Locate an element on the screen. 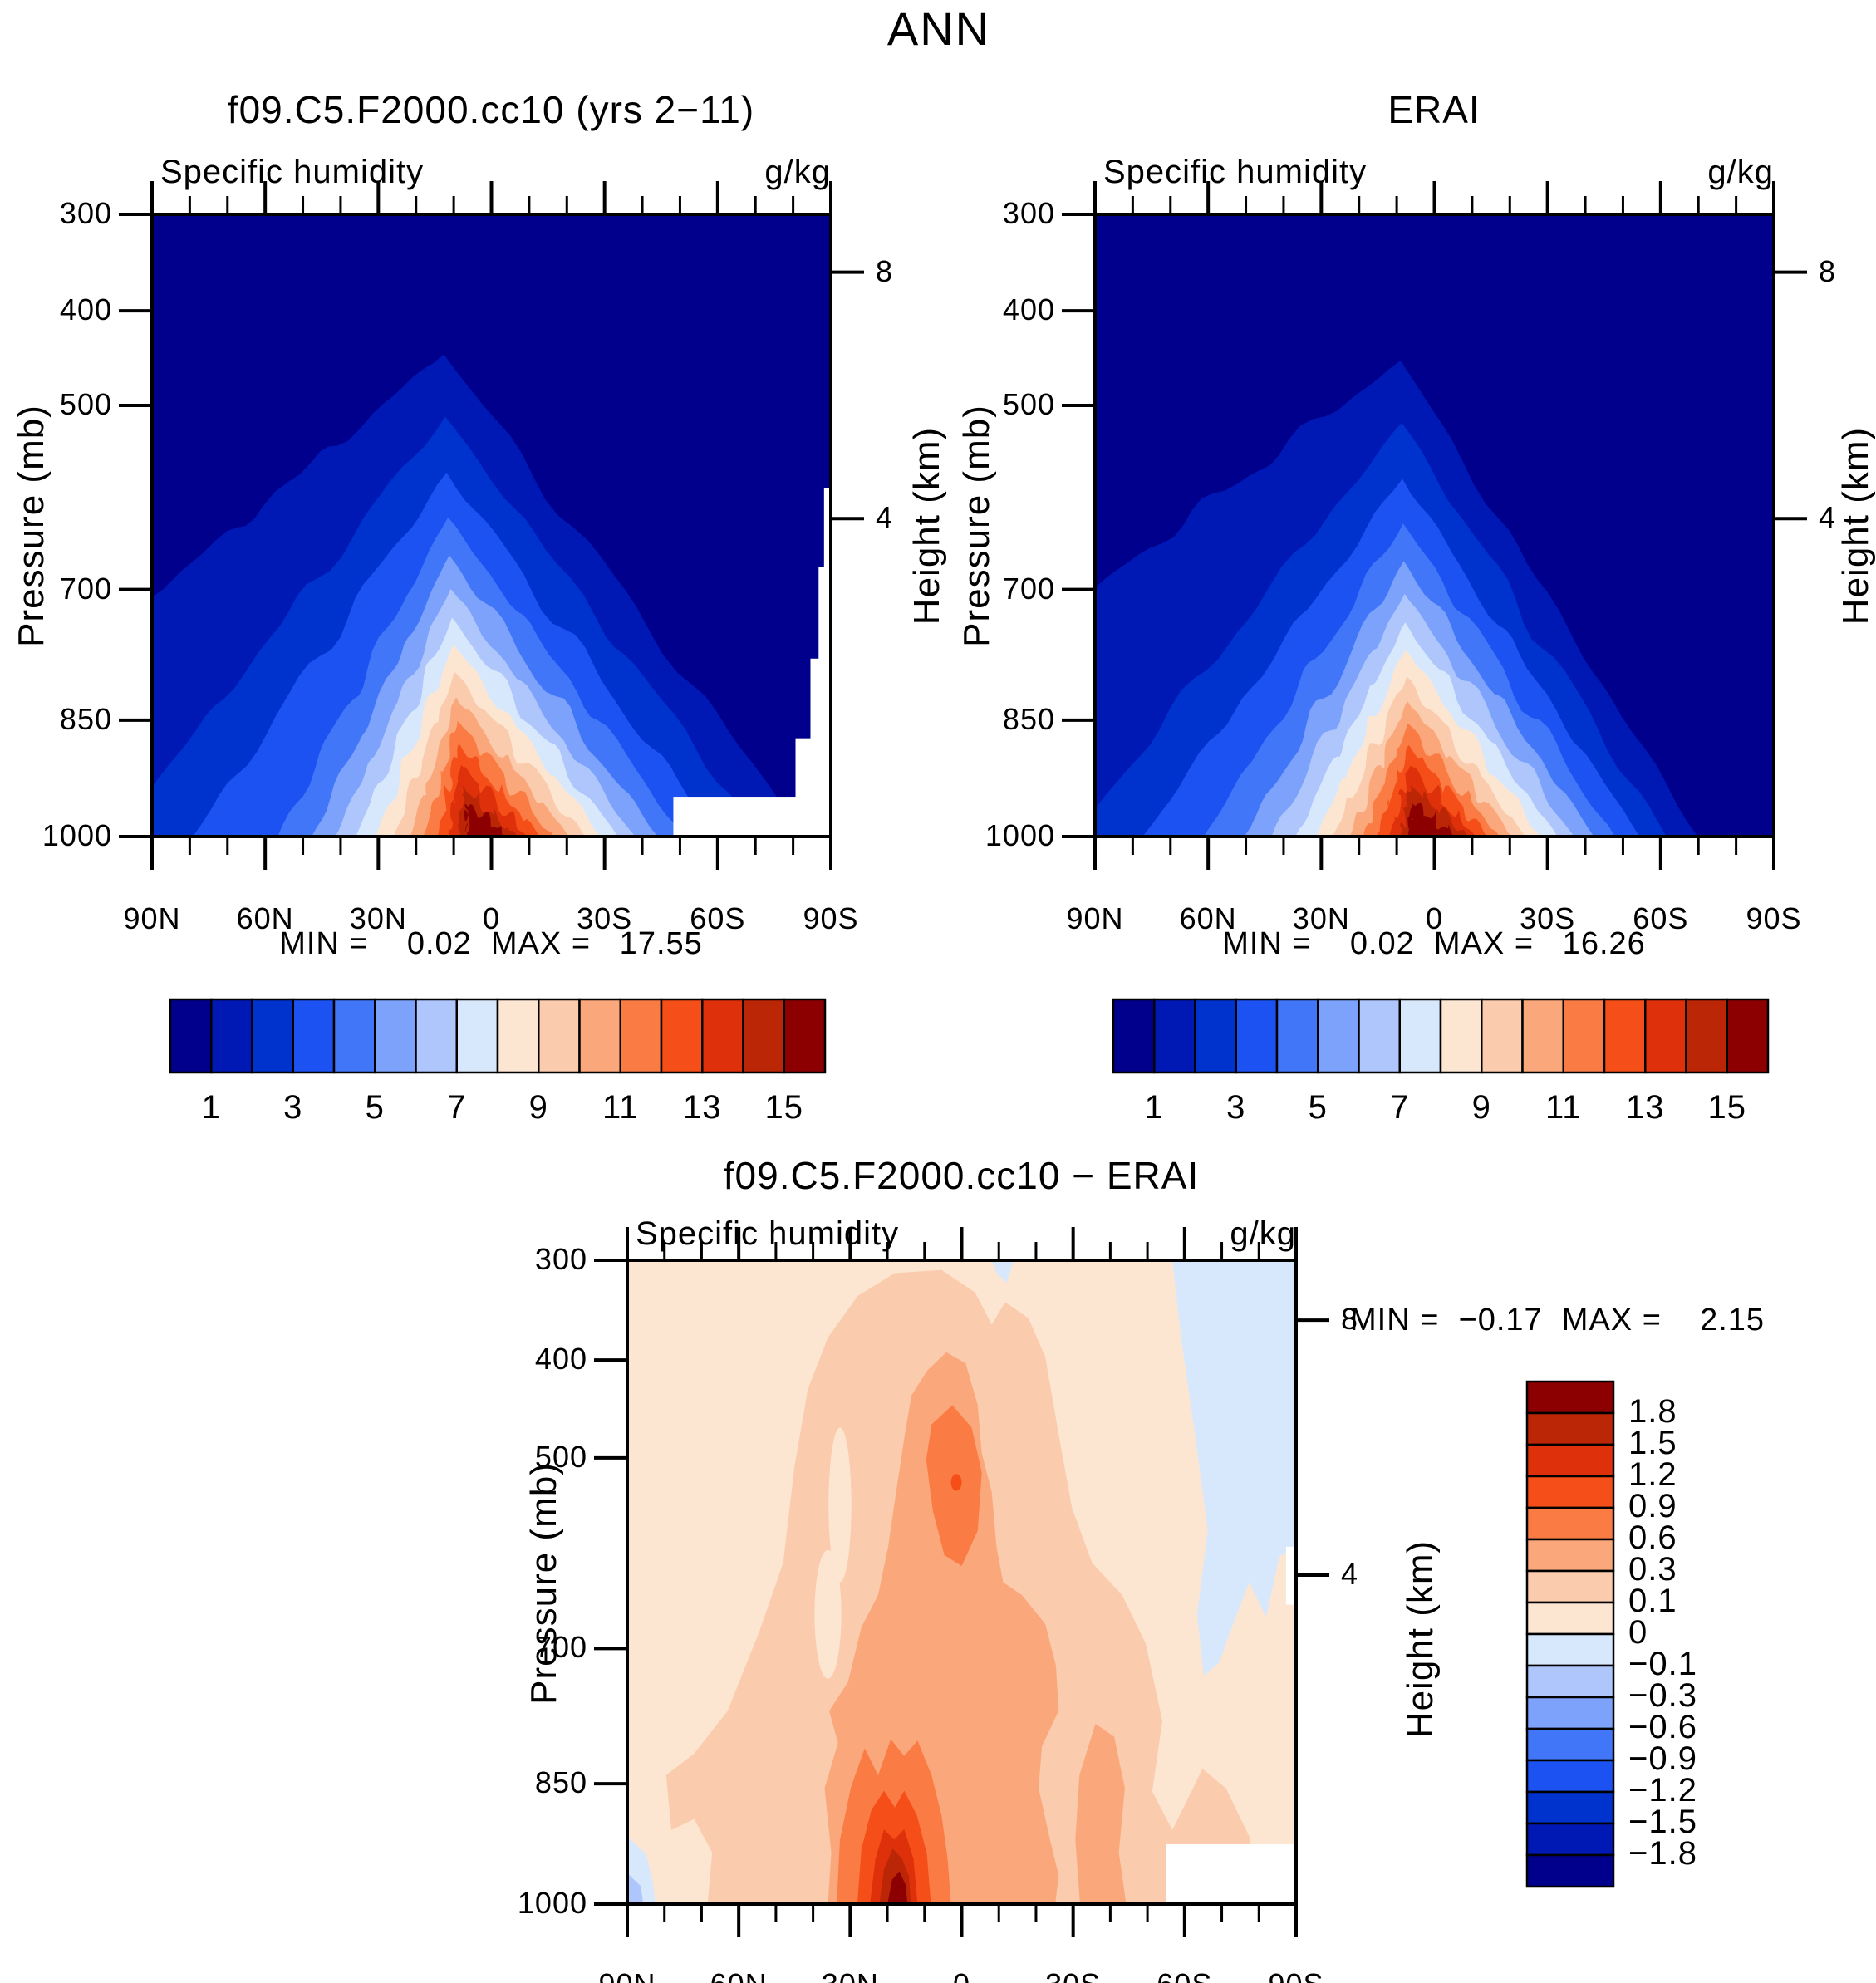 This screenshot has height=1983, width=1876. panel-erai-subtitle-right: g/kg is located at coordinates (1741, 172).